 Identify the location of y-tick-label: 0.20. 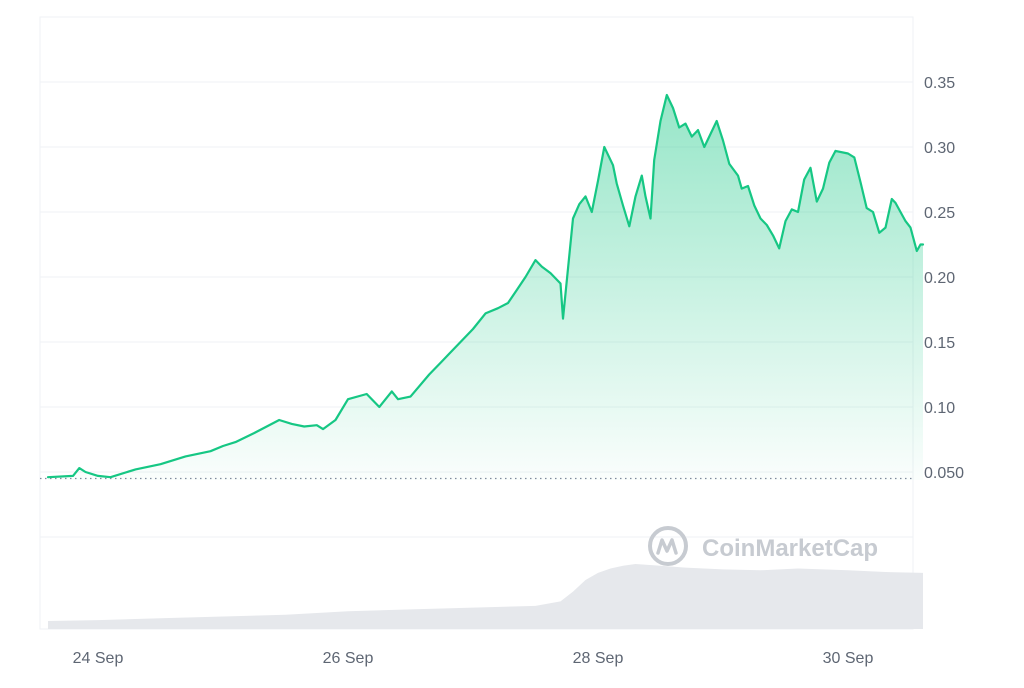
(939, 278).